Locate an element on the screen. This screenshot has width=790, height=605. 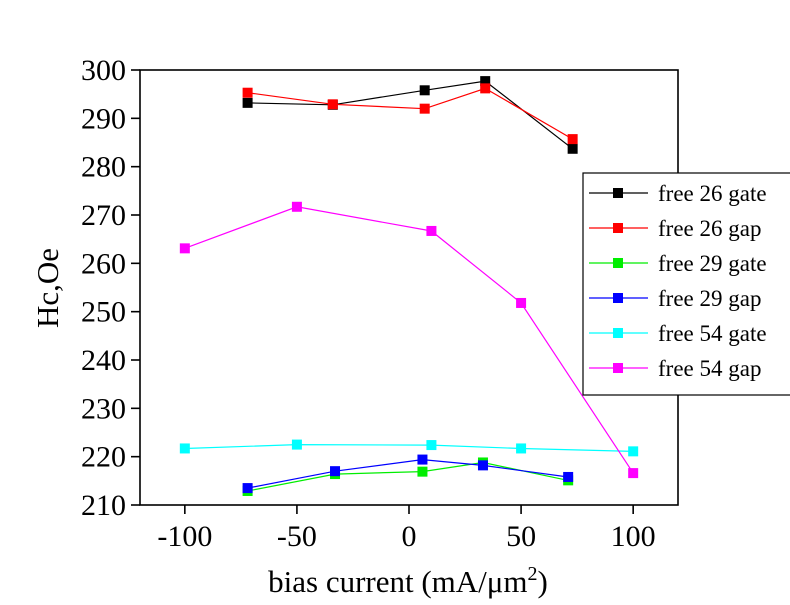
legend-item: free 26 gate is located at coordinates (678, 193).